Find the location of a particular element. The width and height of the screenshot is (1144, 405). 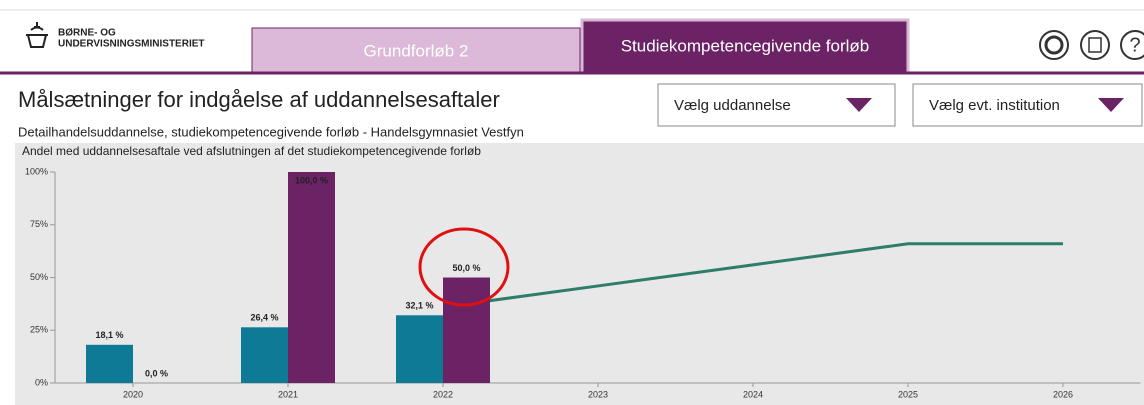

x-tick-label: 2026 is located at coordinates (1063, 394).